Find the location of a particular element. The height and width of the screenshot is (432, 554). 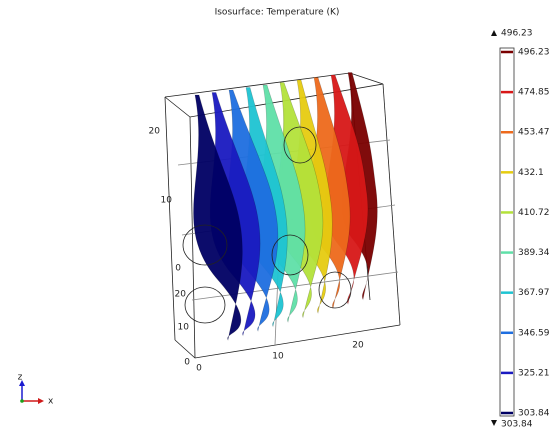

colorbar-tick-label: 410.72 is located at coordinates (534, 213).